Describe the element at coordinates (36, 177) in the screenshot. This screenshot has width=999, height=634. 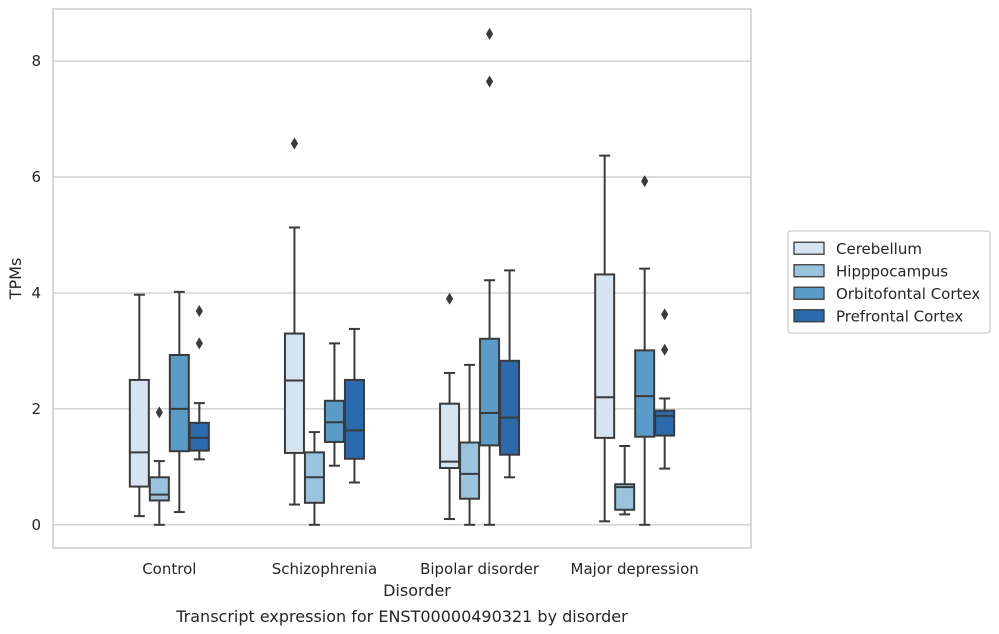
I see `y-tick-label: 6` at that location.